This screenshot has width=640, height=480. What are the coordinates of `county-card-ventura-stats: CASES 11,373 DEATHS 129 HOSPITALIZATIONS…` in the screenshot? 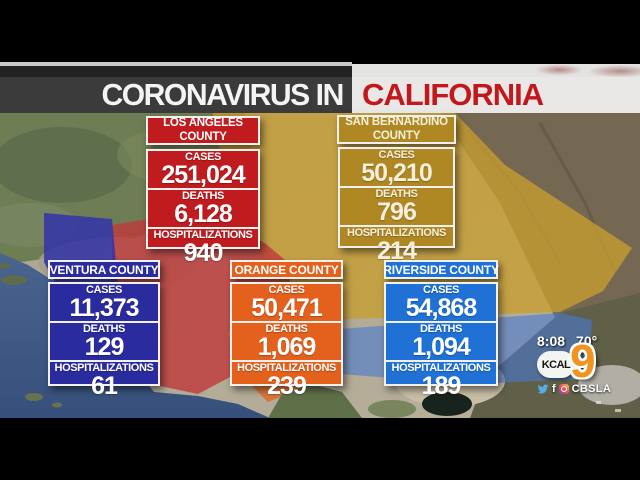 It's located at (104, 340).